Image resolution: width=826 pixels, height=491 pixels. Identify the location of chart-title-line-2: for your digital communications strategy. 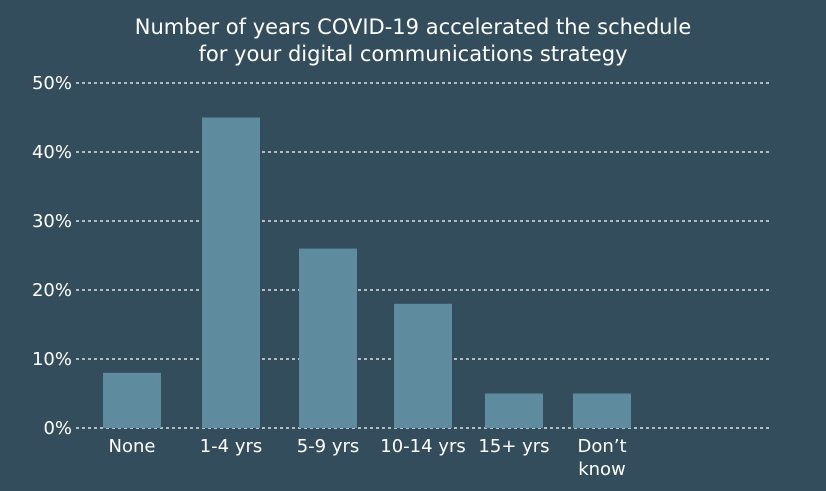
(413, 54).